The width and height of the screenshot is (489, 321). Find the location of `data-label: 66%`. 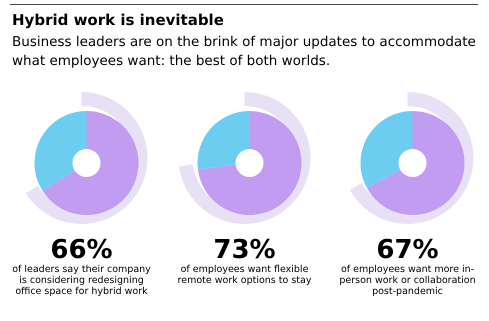

data-label: 66% is located at coordinates (81, 250).